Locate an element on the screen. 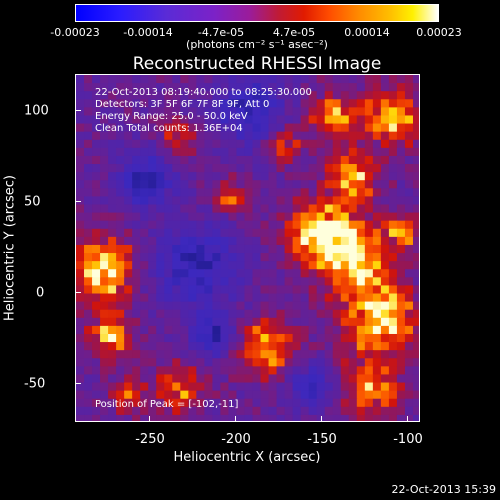  y-tick-label: 0 is located at coordinates (40, 293).